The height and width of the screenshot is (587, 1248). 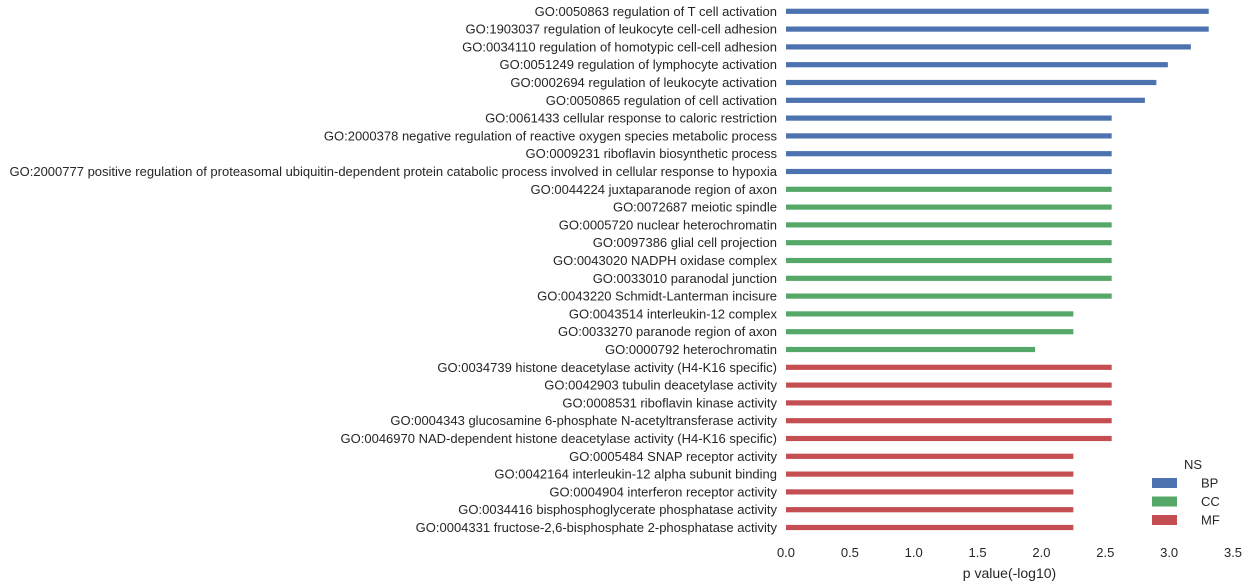 I want to click on legend-label: CC, so click(x=1210, y=501).